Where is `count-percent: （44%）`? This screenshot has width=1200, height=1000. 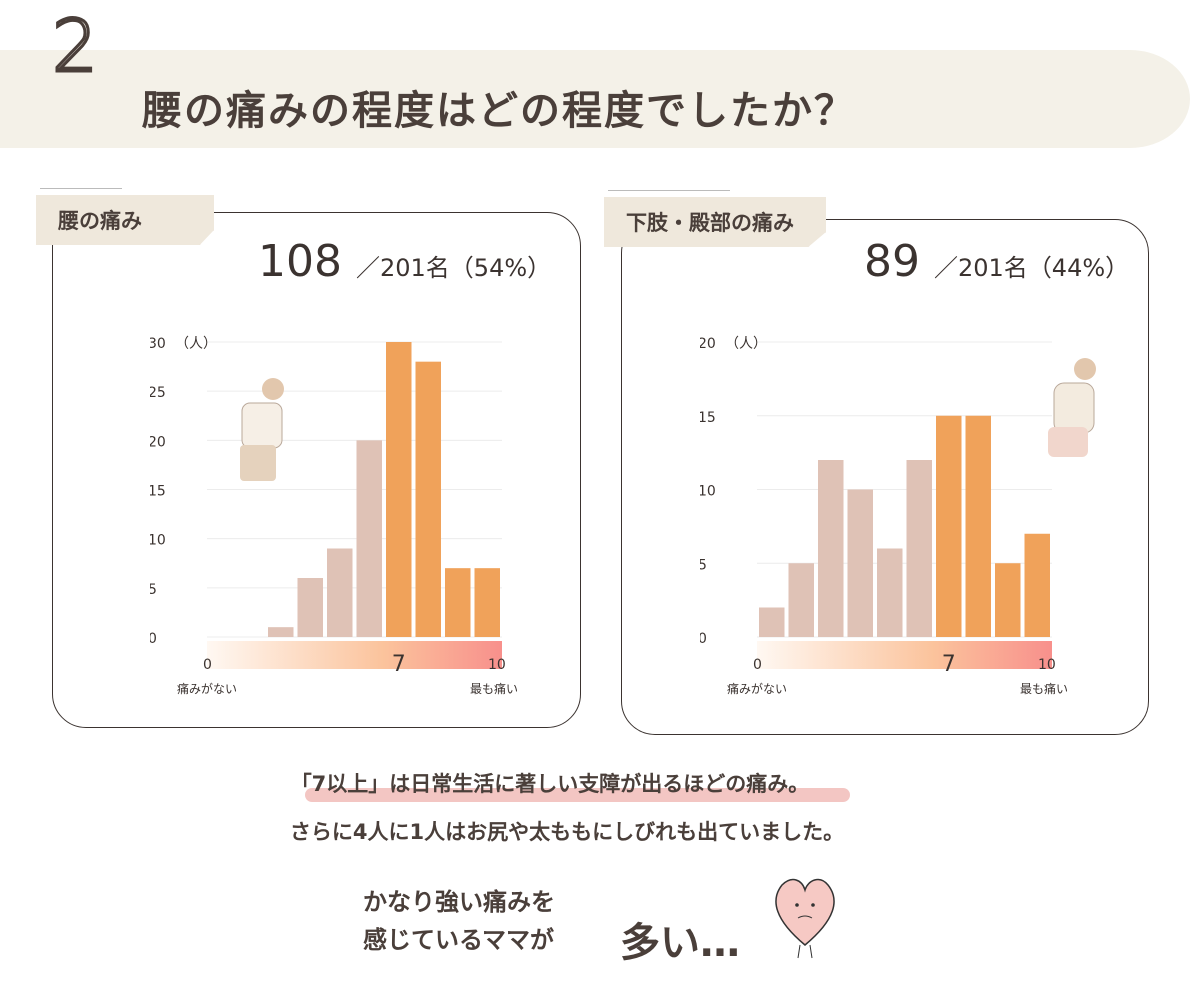 count-percent: （44%） is located at coordinates (1078, 268).